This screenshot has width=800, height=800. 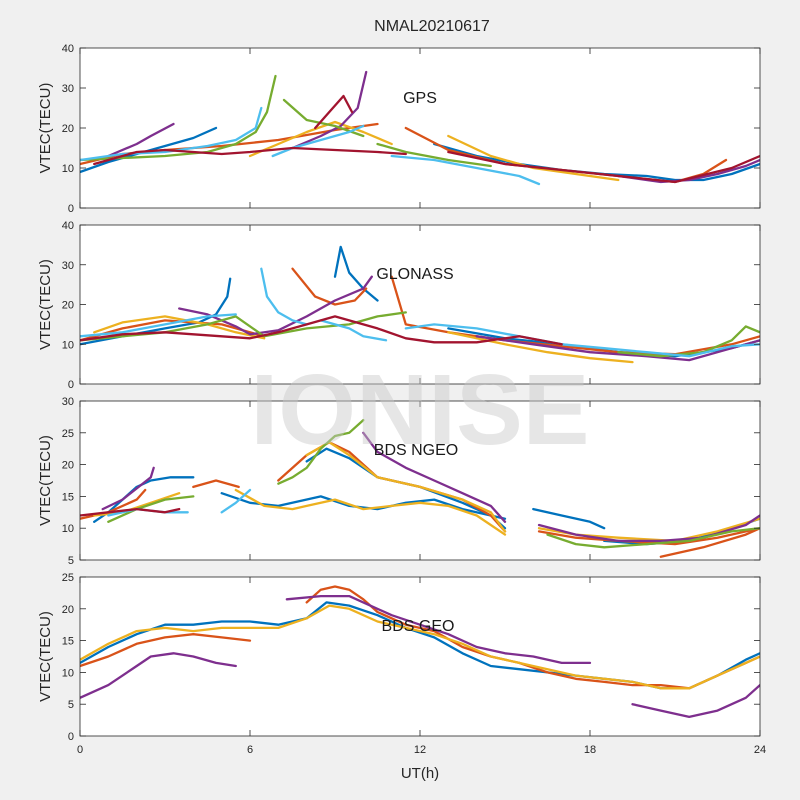 I want to click on x-tick-label: 0, so click(x=80, y=750).